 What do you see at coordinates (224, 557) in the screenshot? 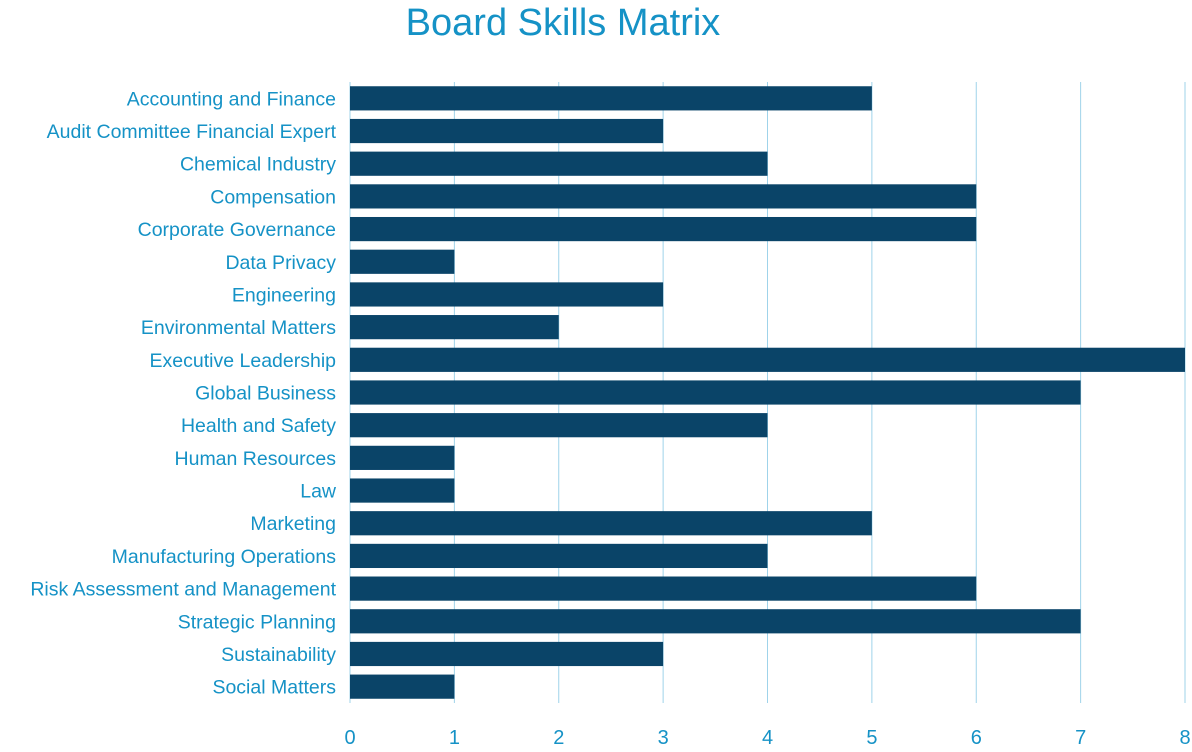
I see `category-label: Manufacturing Operations` at bounding box center [224, 557].